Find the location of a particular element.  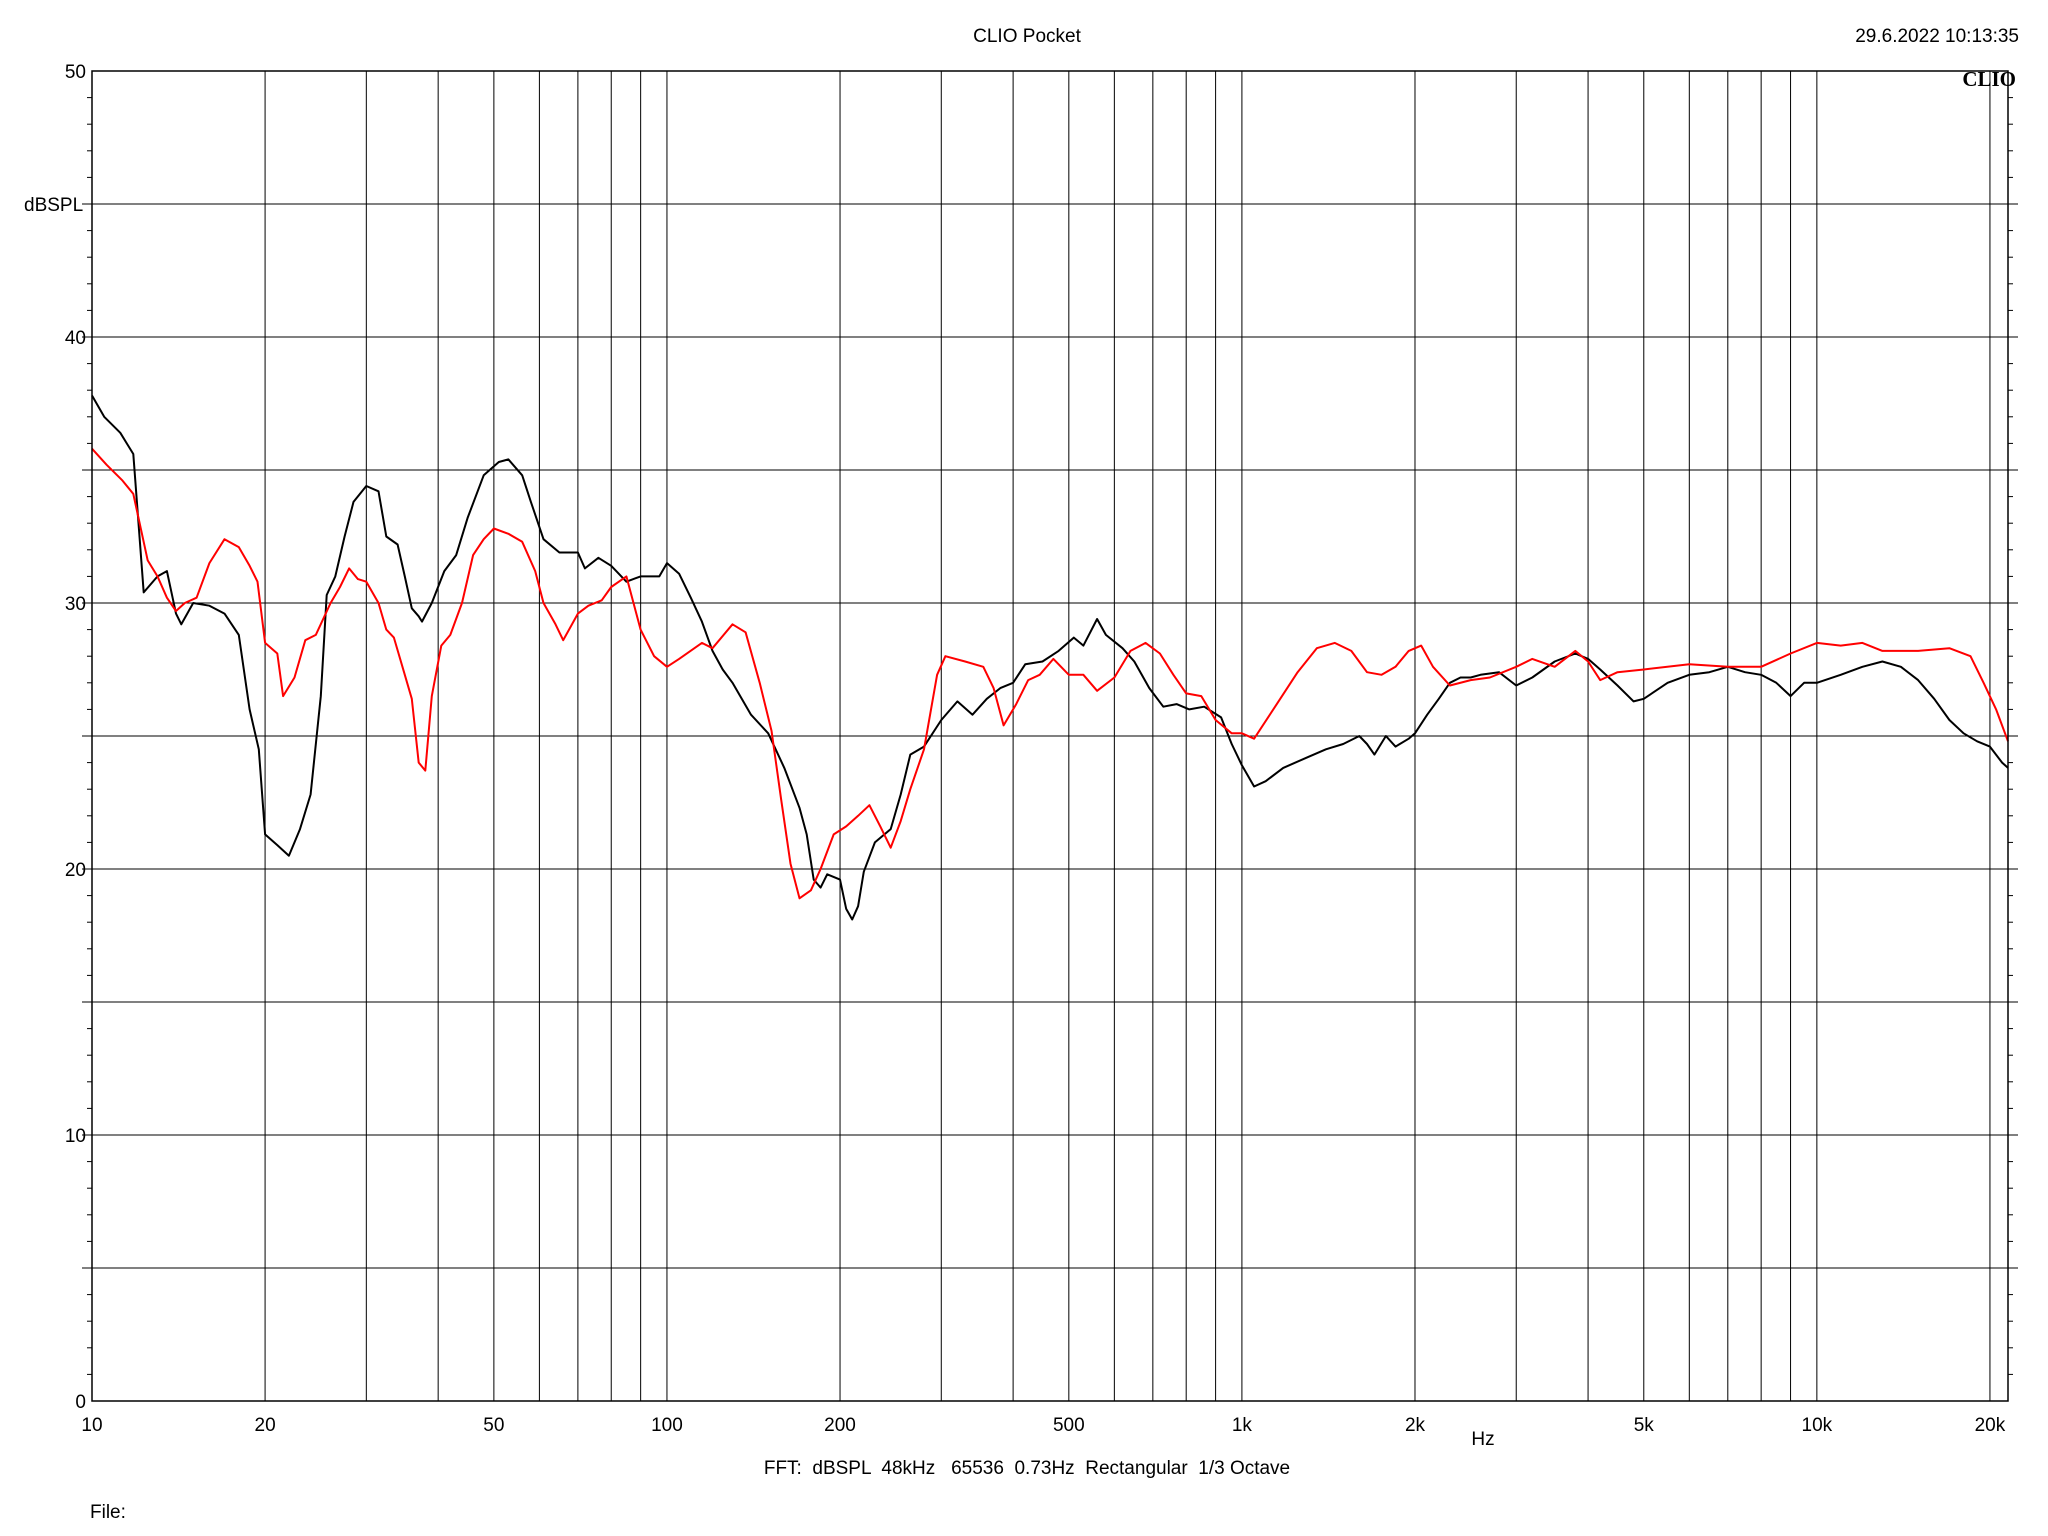

x-tick-label: 200 is located at coordinates (840, 1425).